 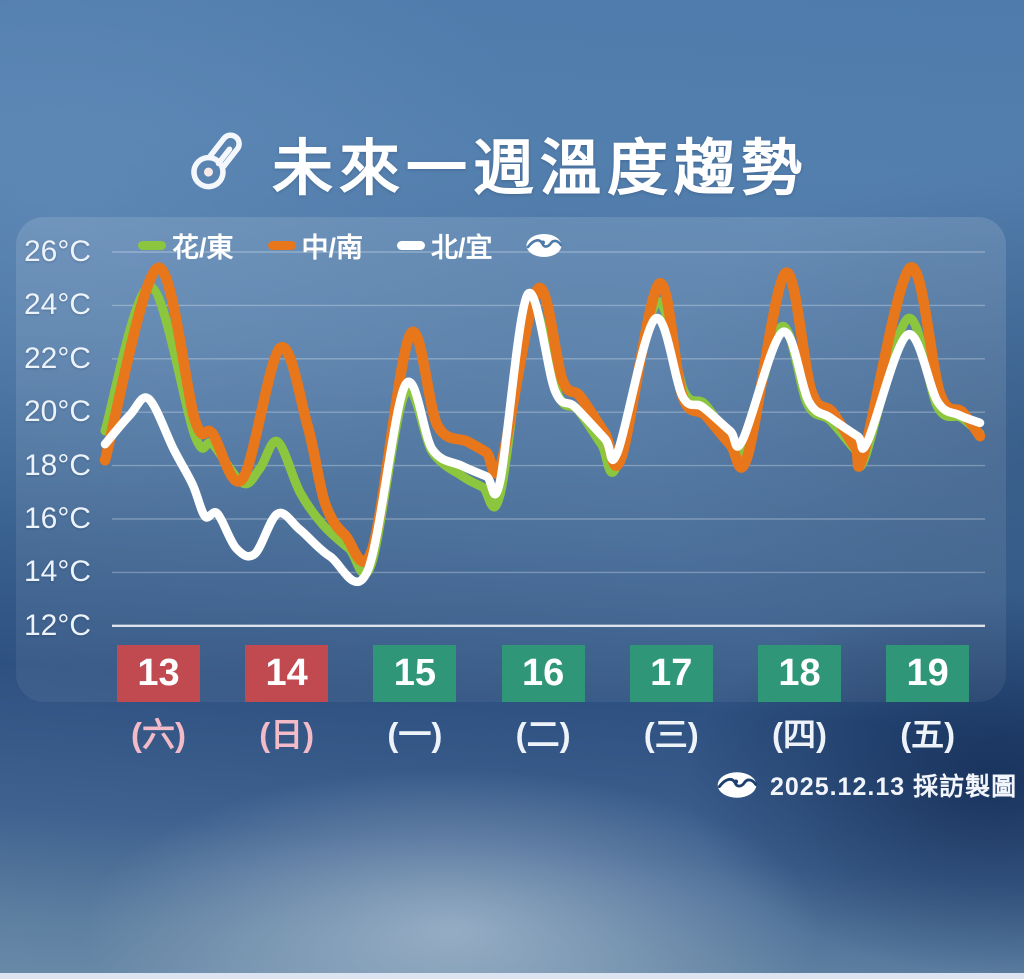 I want to click on legend-item-zhong-nan: 中/南, so click(x=315, y=245).